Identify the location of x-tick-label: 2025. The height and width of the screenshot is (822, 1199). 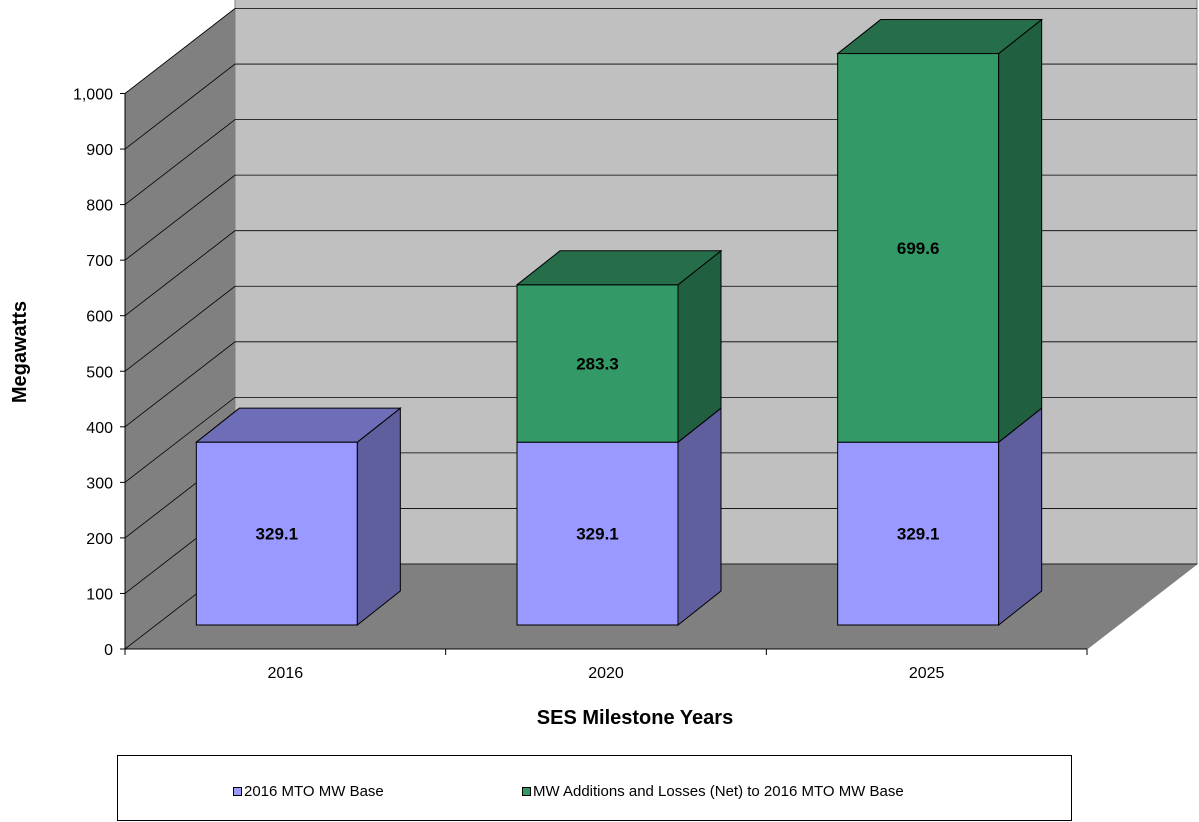
(927, 673).